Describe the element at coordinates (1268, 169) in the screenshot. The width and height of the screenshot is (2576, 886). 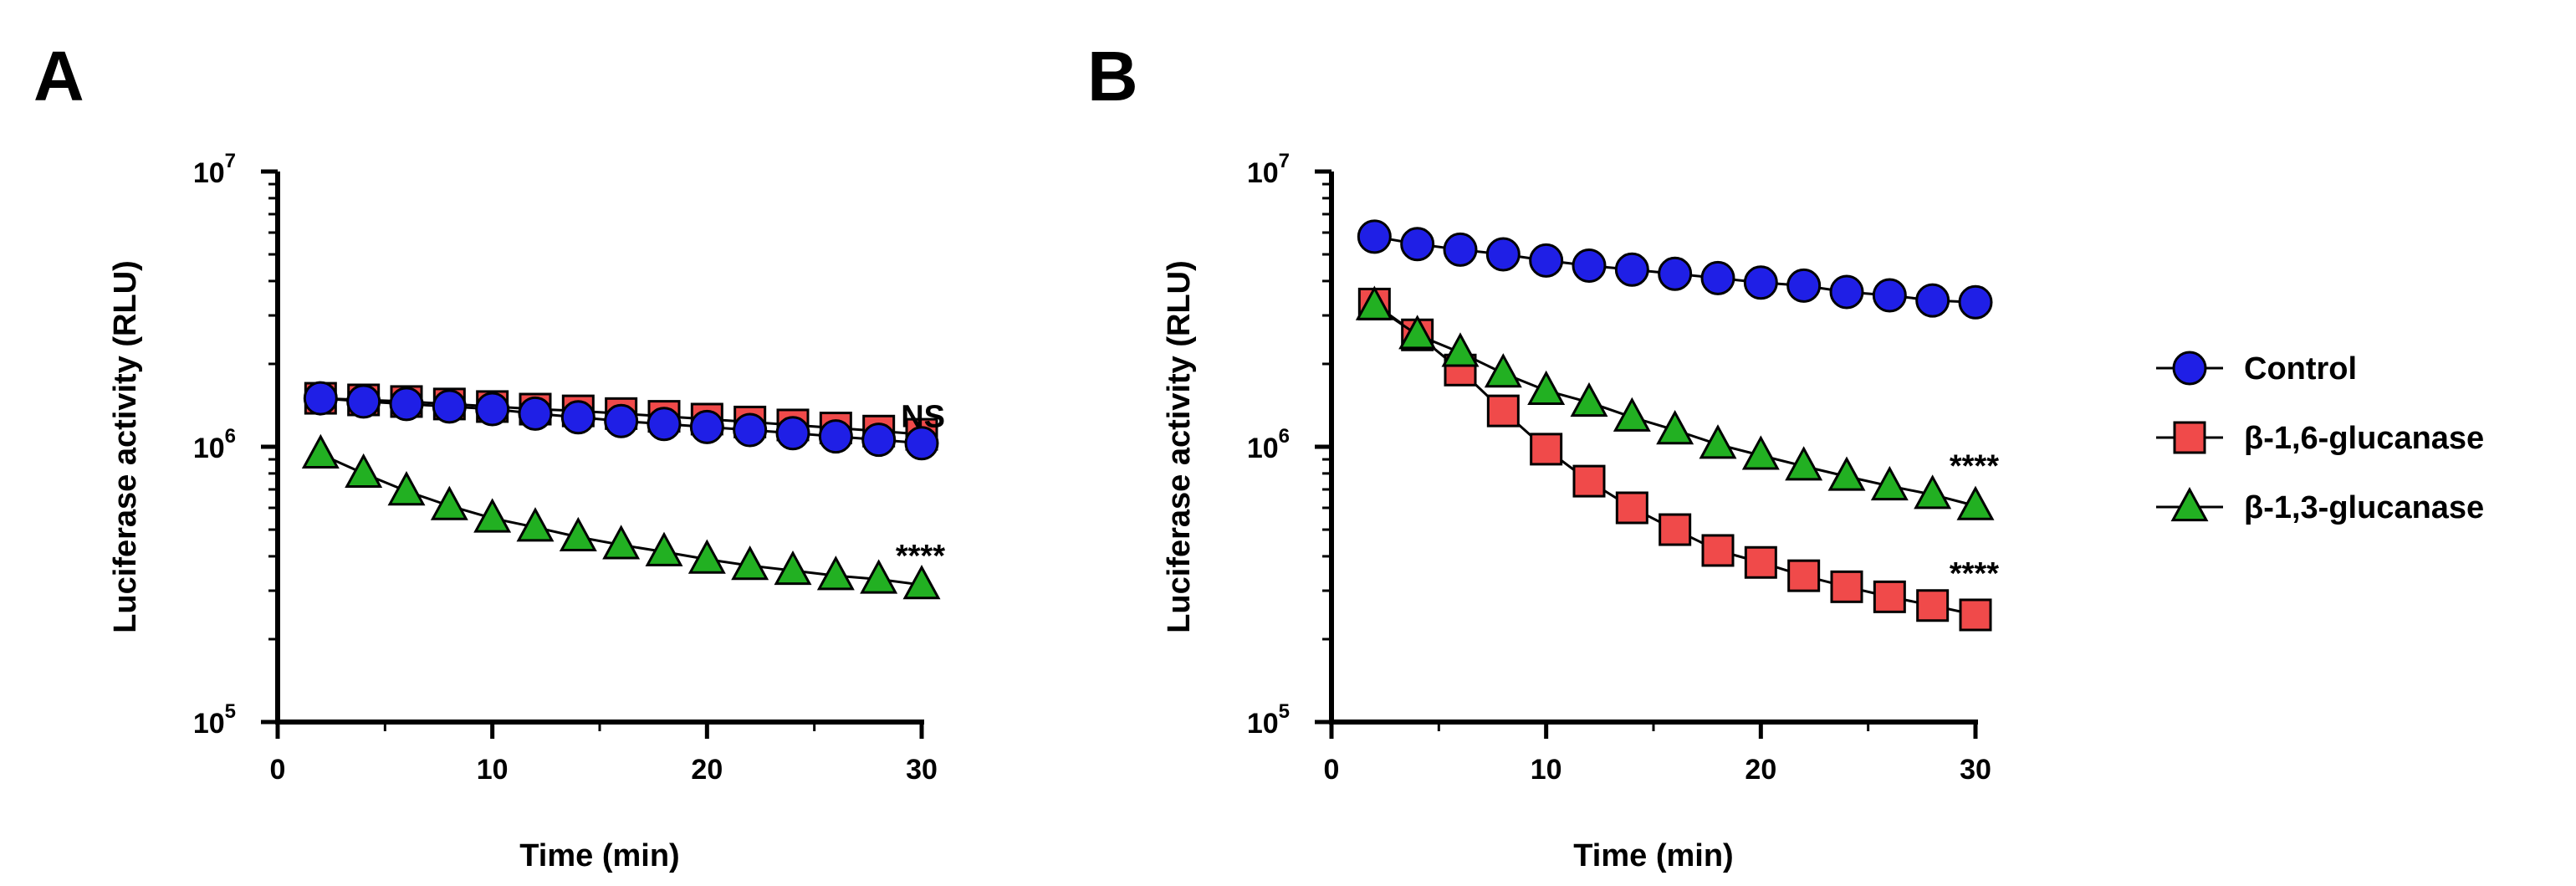
I see `panel-b-y-tick-label: 10⁷` at that location.